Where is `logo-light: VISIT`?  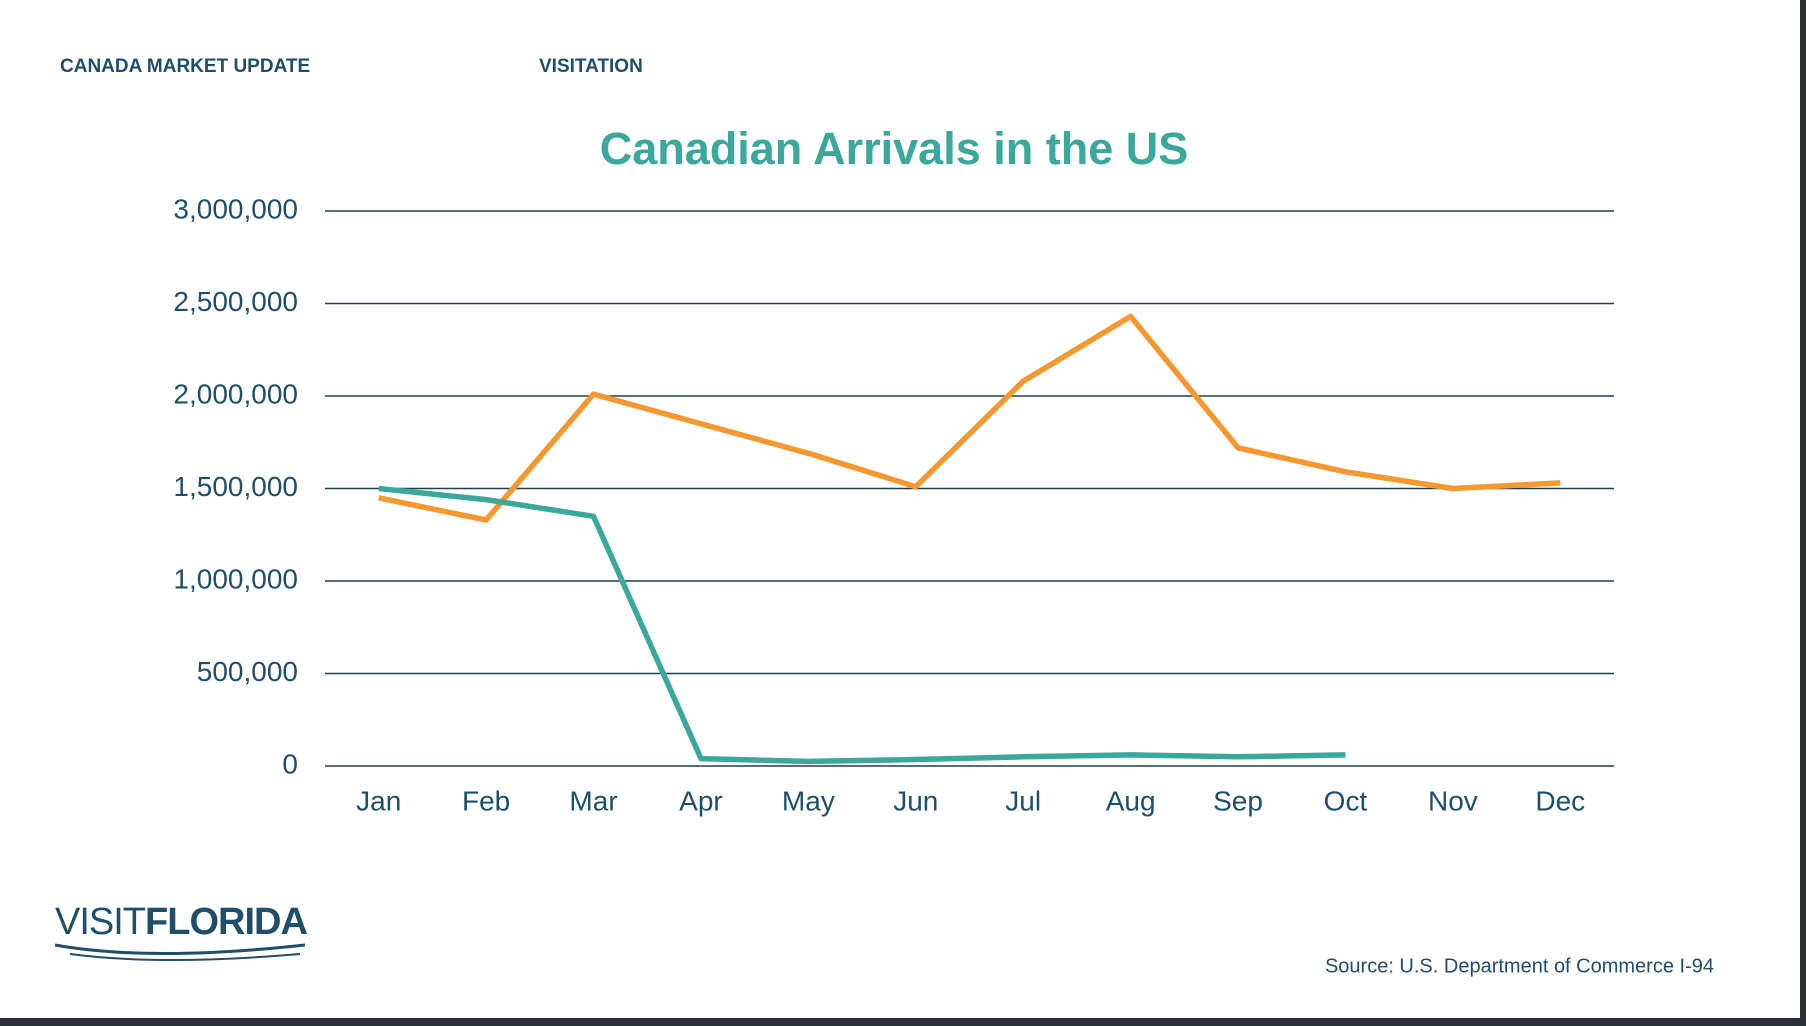 logo-light: VISIT is located at coordinates (100, 922).